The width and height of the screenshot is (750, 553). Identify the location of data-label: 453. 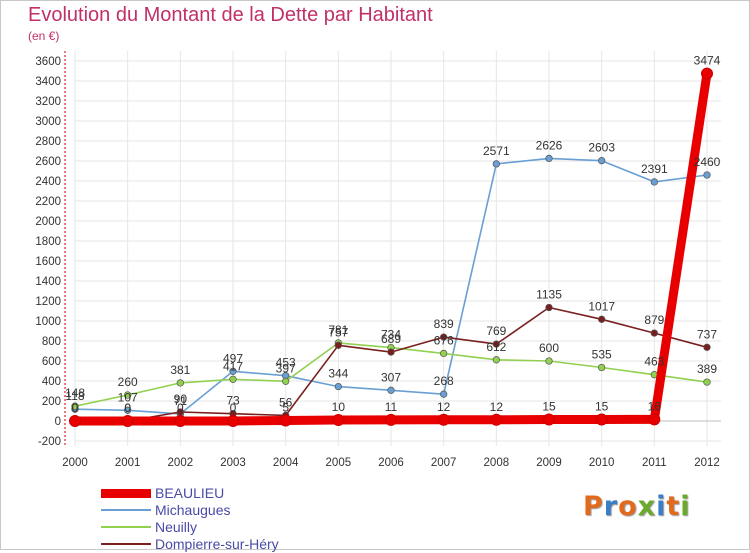
(286, 363).